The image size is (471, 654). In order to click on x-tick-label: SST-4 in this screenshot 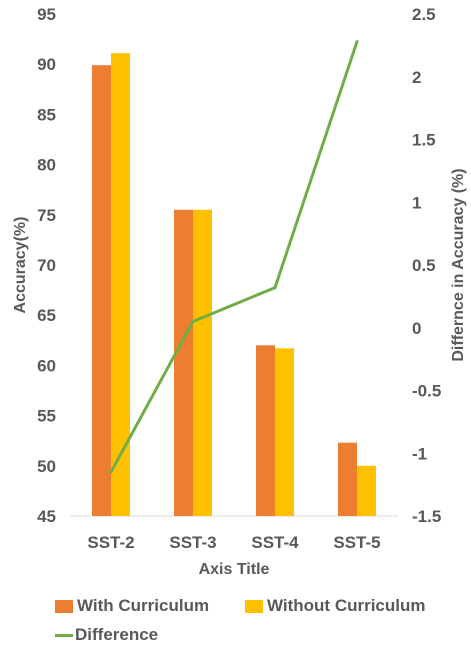, I will do `click(275, 542)`.